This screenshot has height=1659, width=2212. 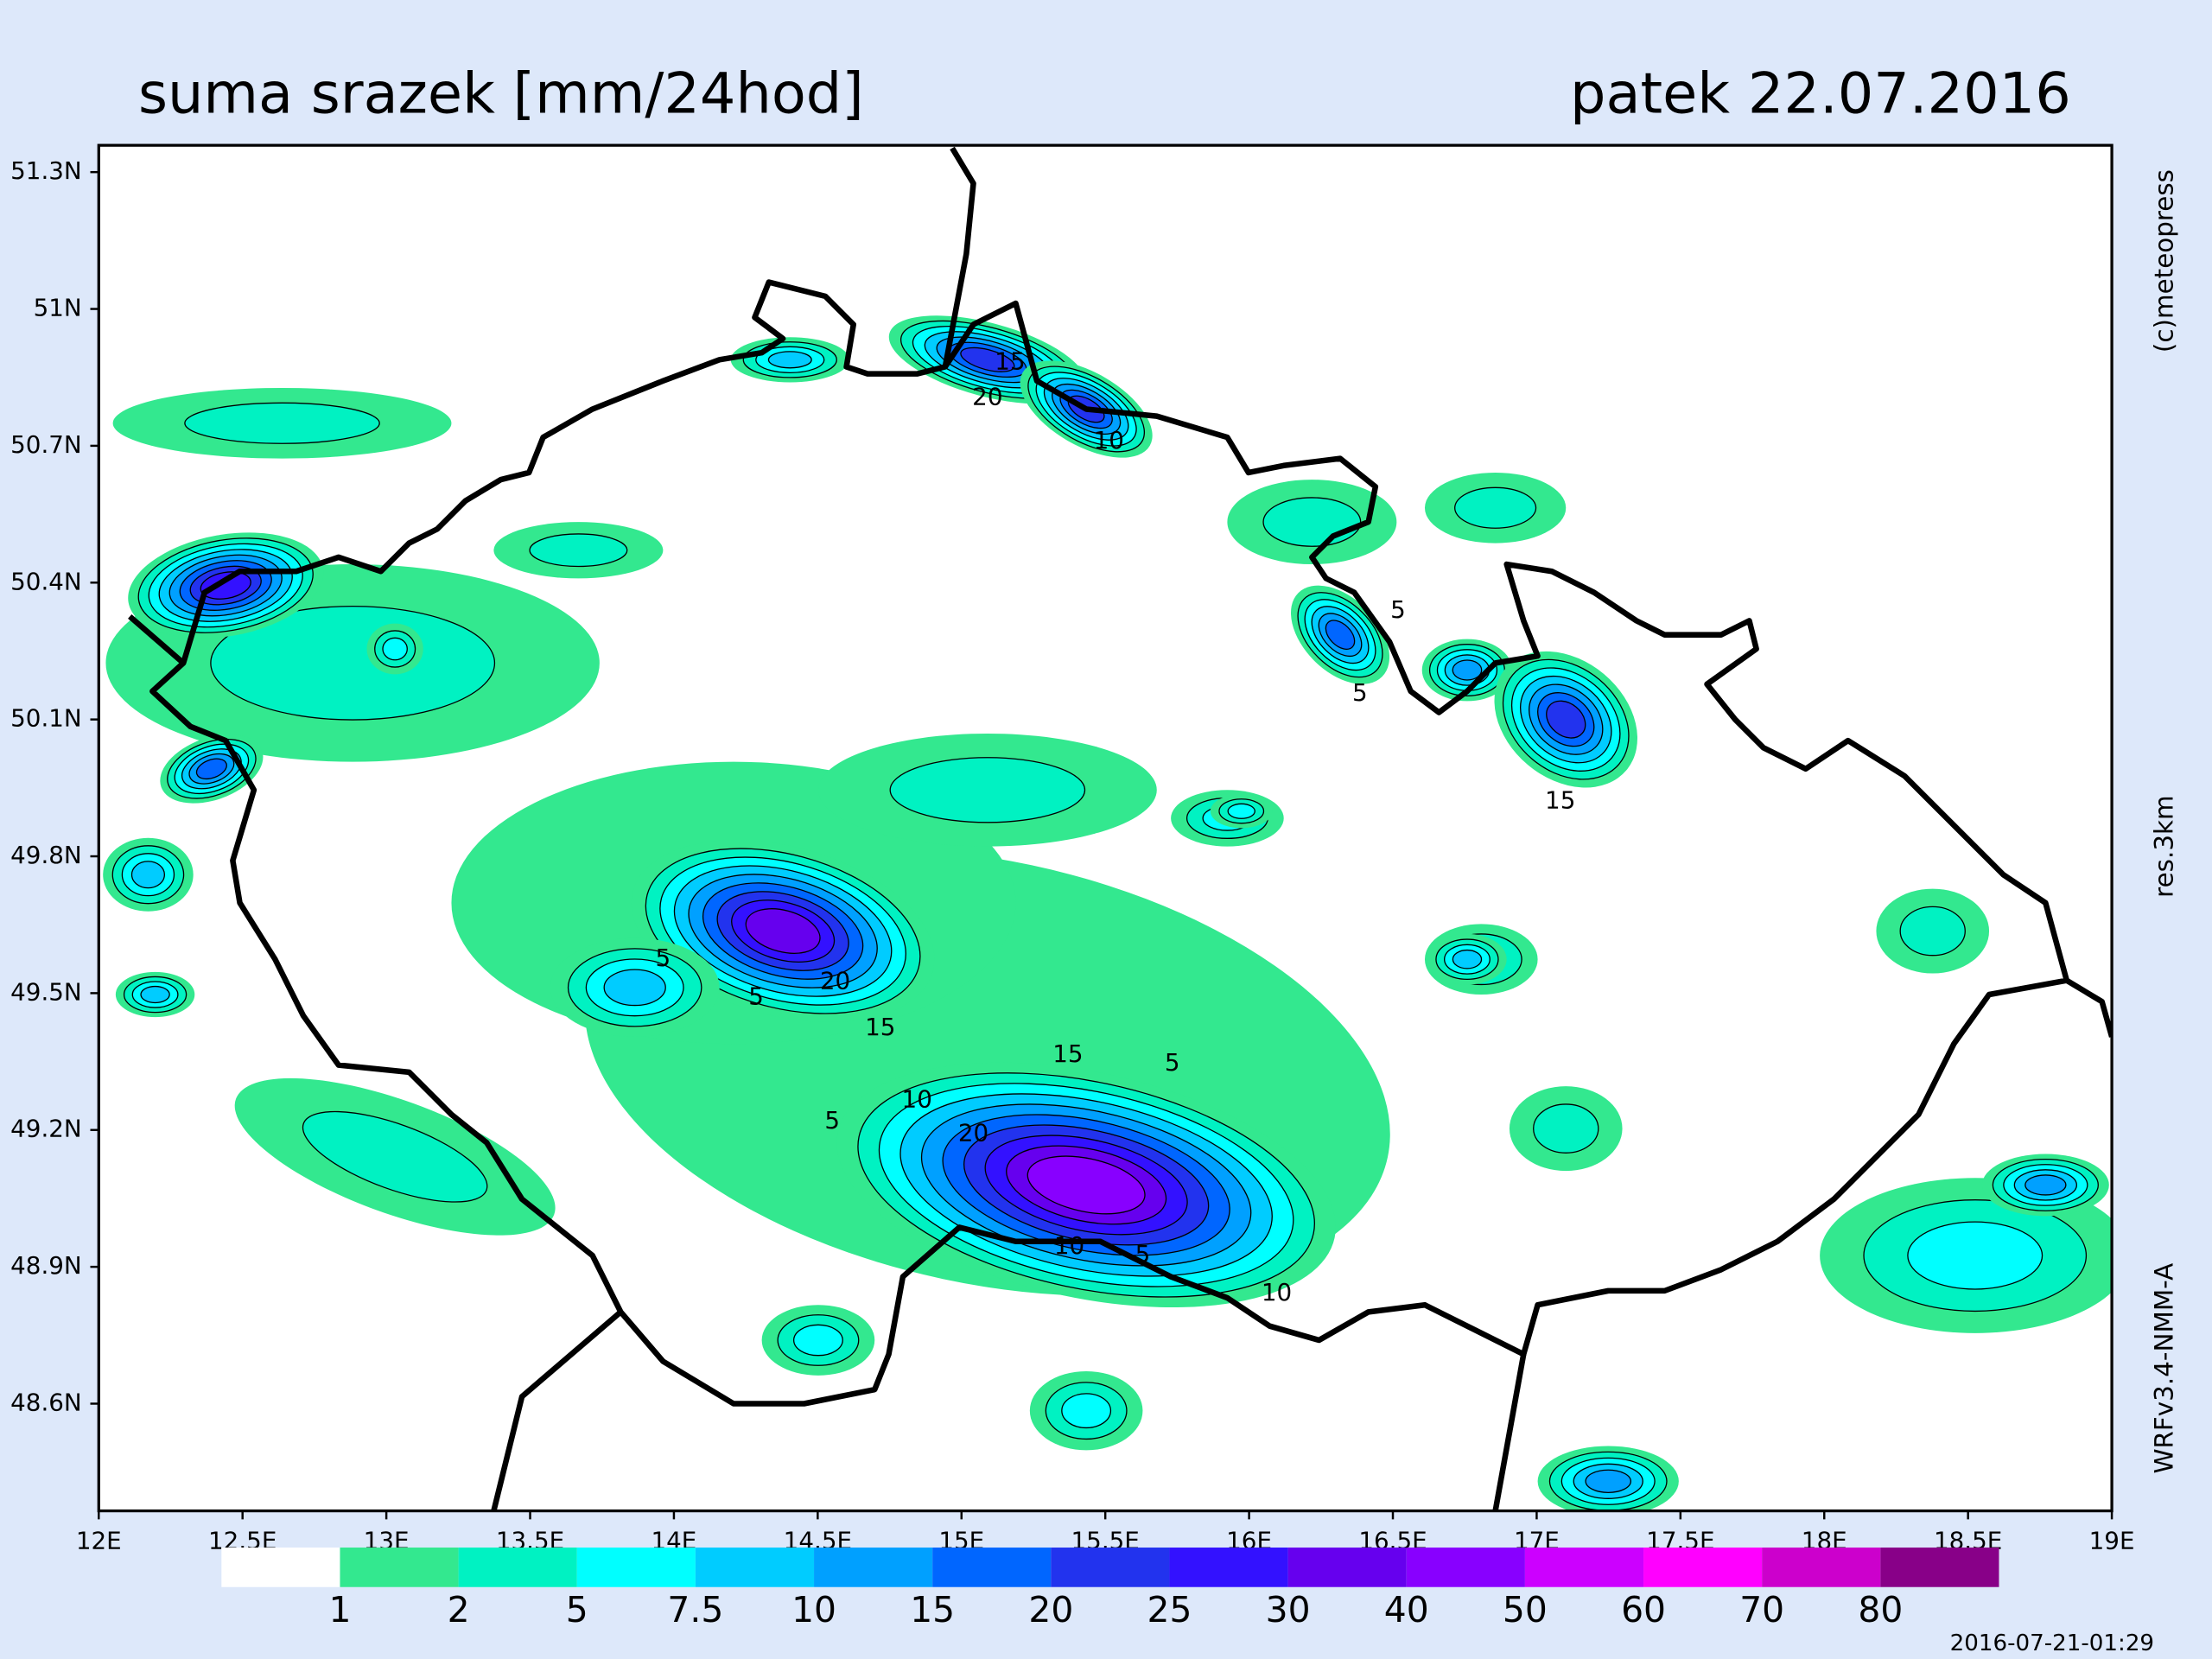 What do you see at coordinates (46, 991) in the screenshot?
I see `lat-label: 49.5N` at bounding box center [46, 991].